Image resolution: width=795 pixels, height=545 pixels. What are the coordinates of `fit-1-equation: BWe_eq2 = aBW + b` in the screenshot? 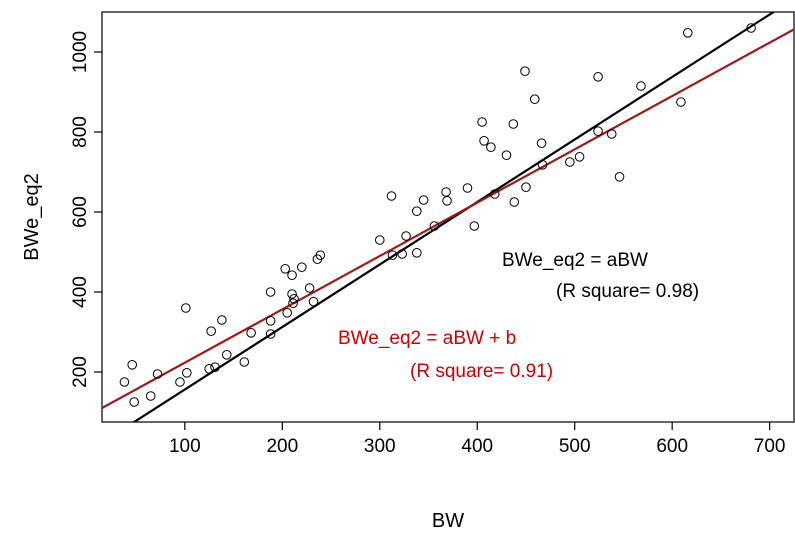 It's located at (427, 338).